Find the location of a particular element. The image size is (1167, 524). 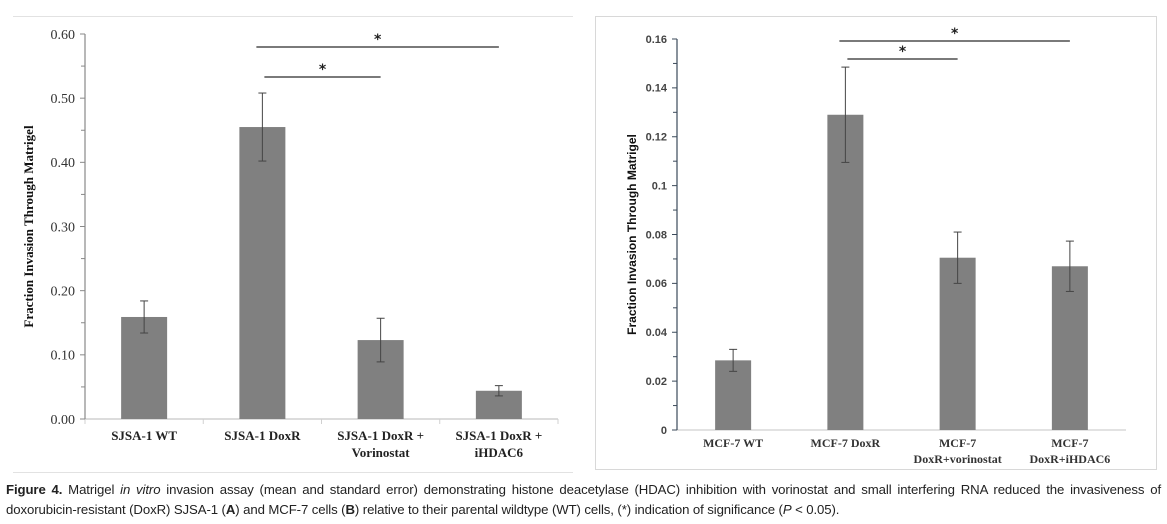

caption-text: < 0.05). is located at coordinates (815, 509).